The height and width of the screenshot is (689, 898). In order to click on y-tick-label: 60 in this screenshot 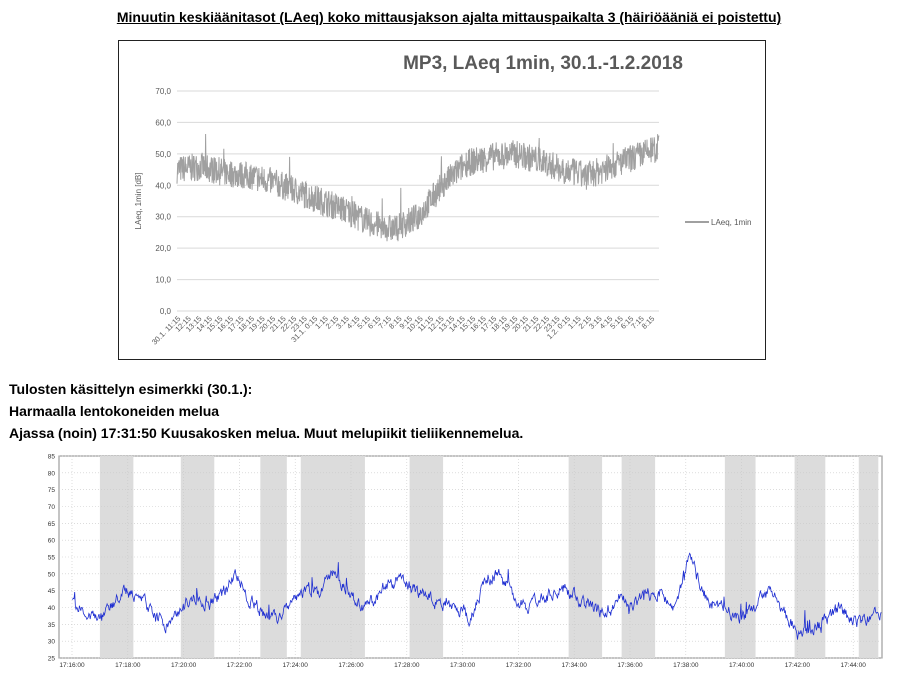, I will do `click(52, 541)`.